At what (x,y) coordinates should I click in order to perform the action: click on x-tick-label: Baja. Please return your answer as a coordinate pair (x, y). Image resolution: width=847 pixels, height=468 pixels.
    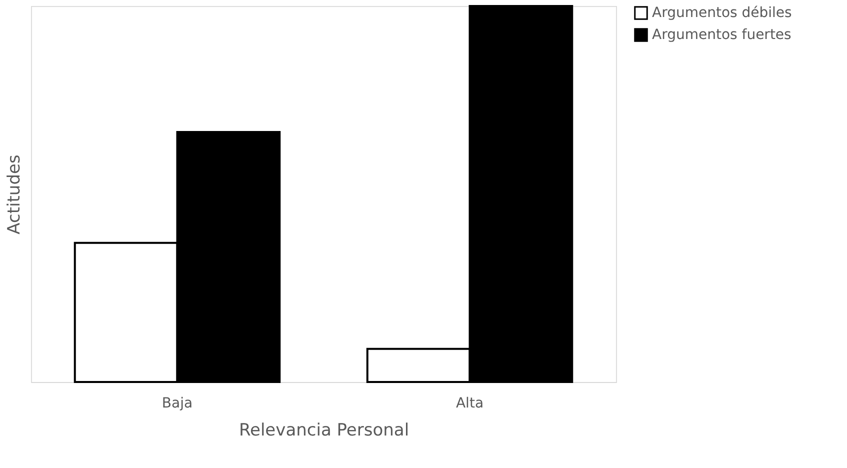
    Looking at the image, I should click on (177, 404).